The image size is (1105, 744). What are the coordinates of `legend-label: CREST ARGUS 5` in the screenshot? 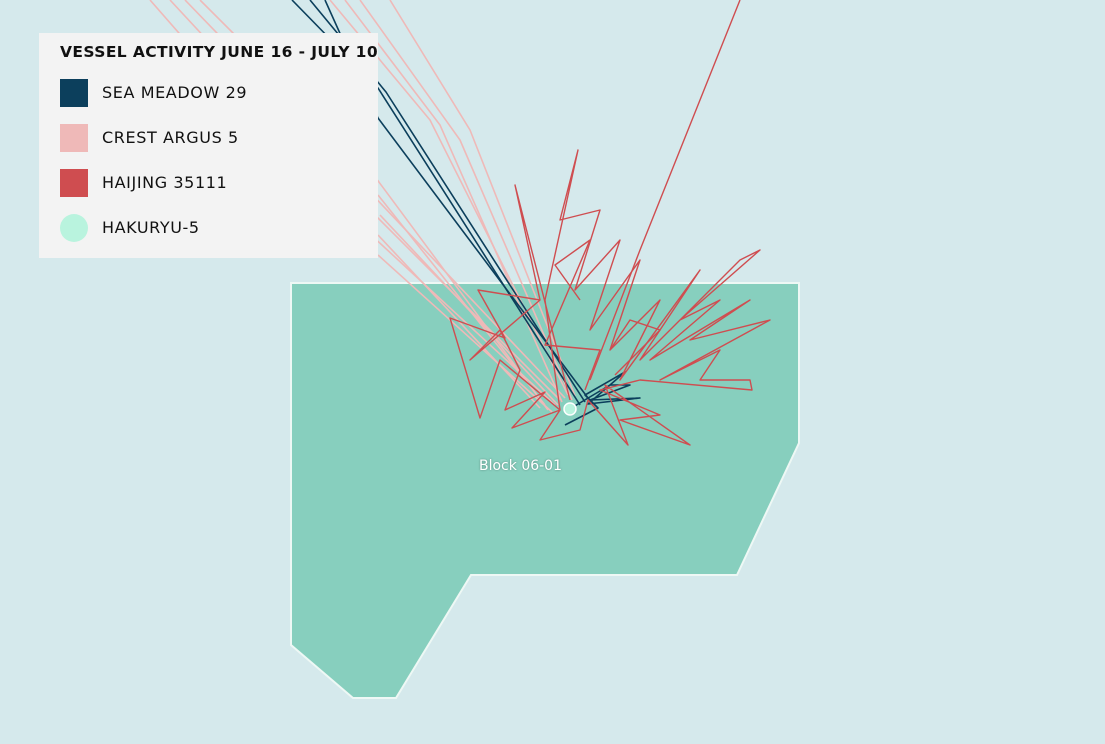 It's located at (170, 137).